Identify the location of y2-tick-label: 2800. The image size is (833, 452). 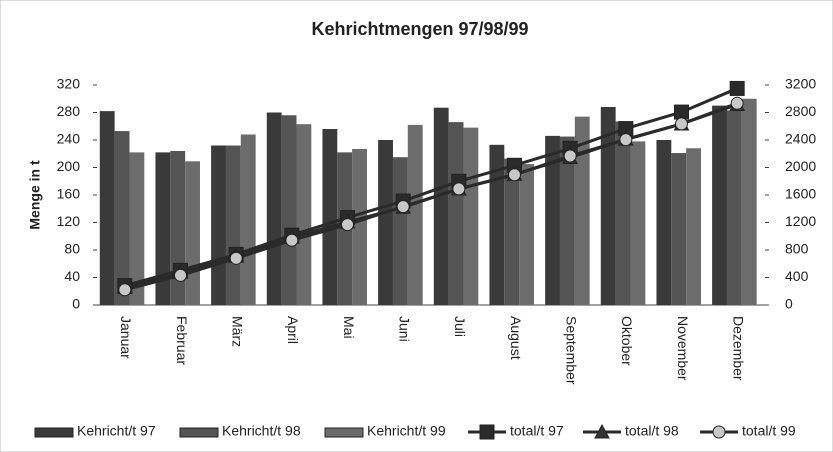
(800, 111).